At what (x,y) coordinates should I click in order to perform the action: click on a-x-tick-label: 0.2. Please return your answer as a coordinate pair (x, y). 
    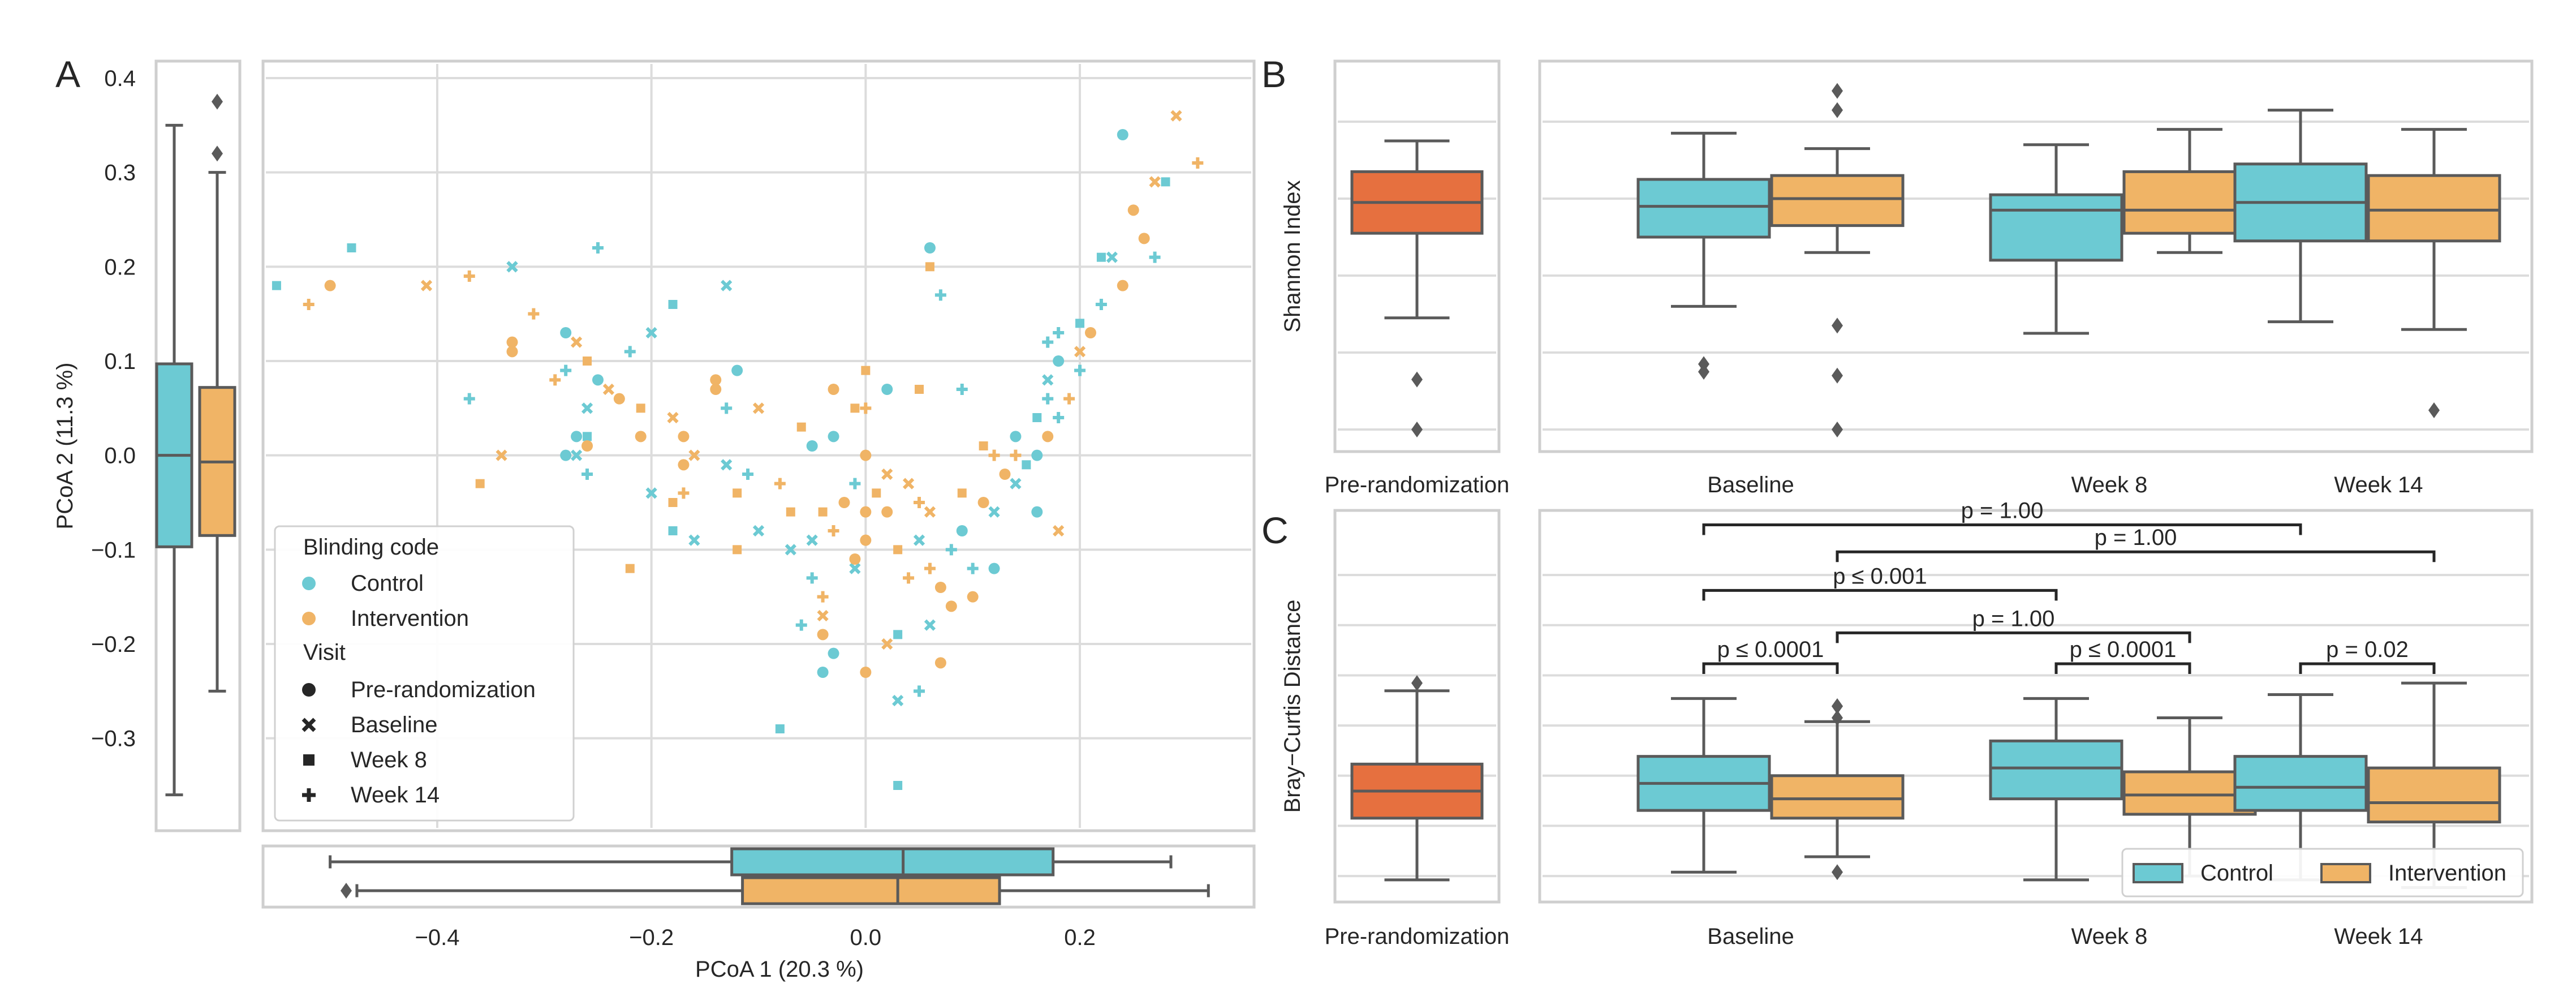
    Looking at the image, I should click on (1080, 937).